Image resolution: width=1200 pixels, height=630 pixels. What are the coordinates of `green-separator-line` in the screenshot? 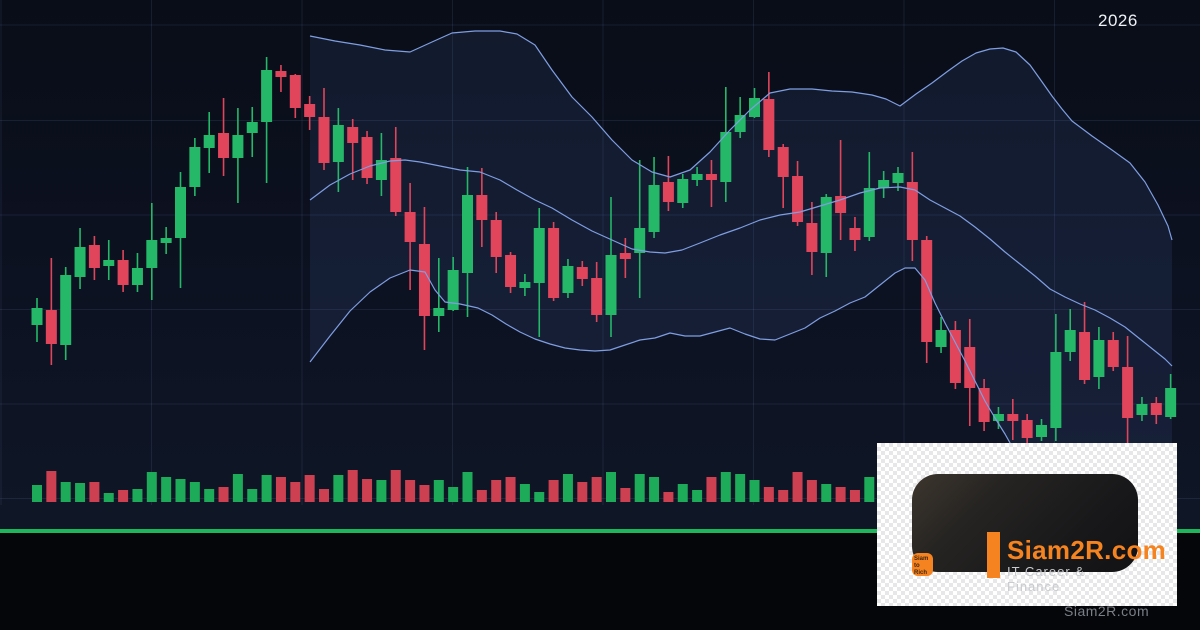 It's located at (600, 531).